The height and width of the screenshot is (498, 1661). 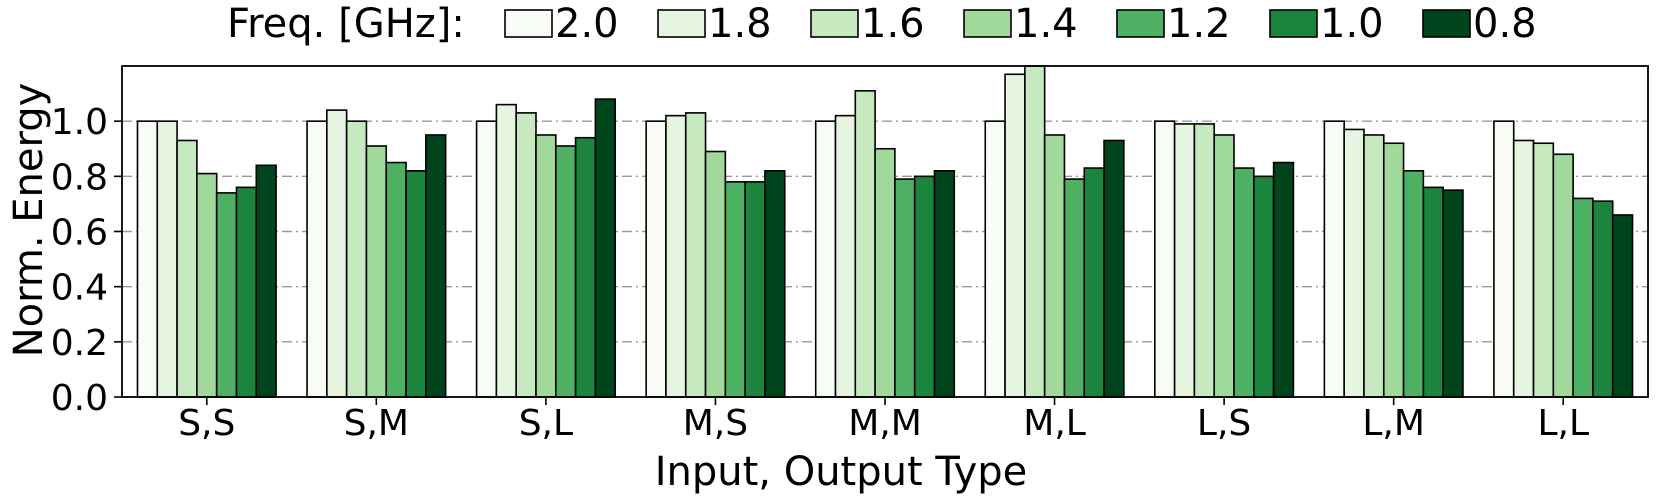 I want to click on x-tick-label: M,S, so click(x=715, y=423).